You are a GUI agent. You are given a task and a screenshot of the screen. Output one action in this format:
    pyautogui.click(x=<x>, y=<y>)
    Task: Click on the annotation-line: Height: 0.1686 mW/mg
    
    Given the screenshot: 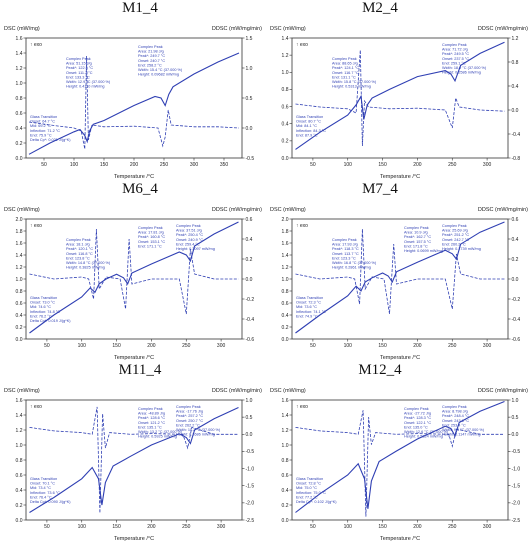 What is the action you would take?
    pyautogui.click(x=195, y=435)
    